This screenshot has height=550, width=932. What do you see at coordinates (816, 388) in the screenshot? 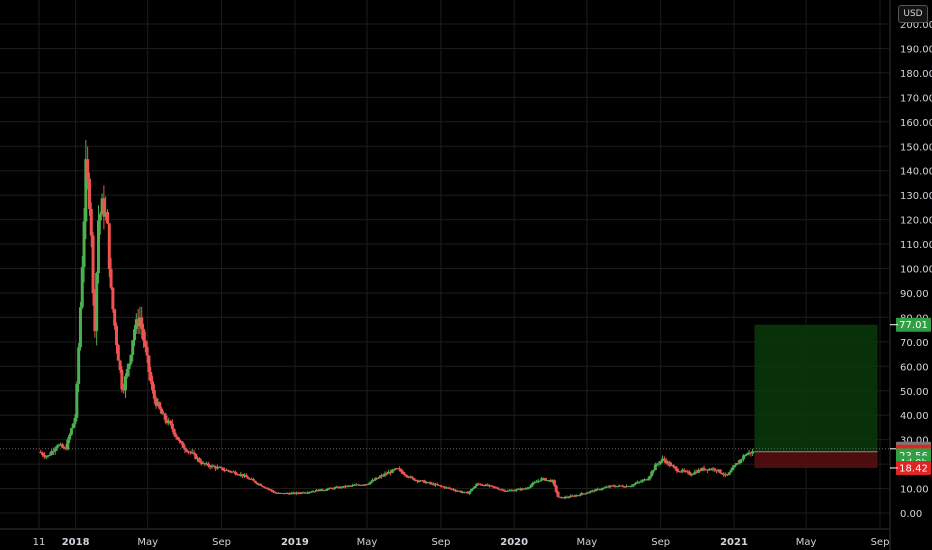
I see `target-zone` at bounding box center [816, 388].